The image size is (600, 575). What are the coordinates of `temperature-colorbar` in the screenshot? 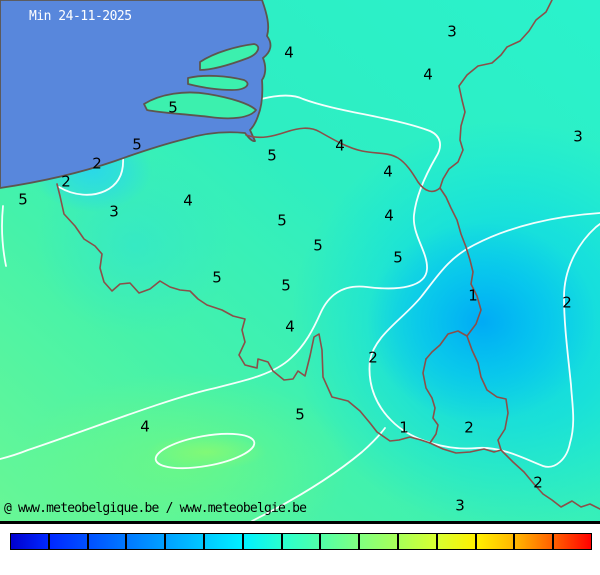 It's located at (301, 541).